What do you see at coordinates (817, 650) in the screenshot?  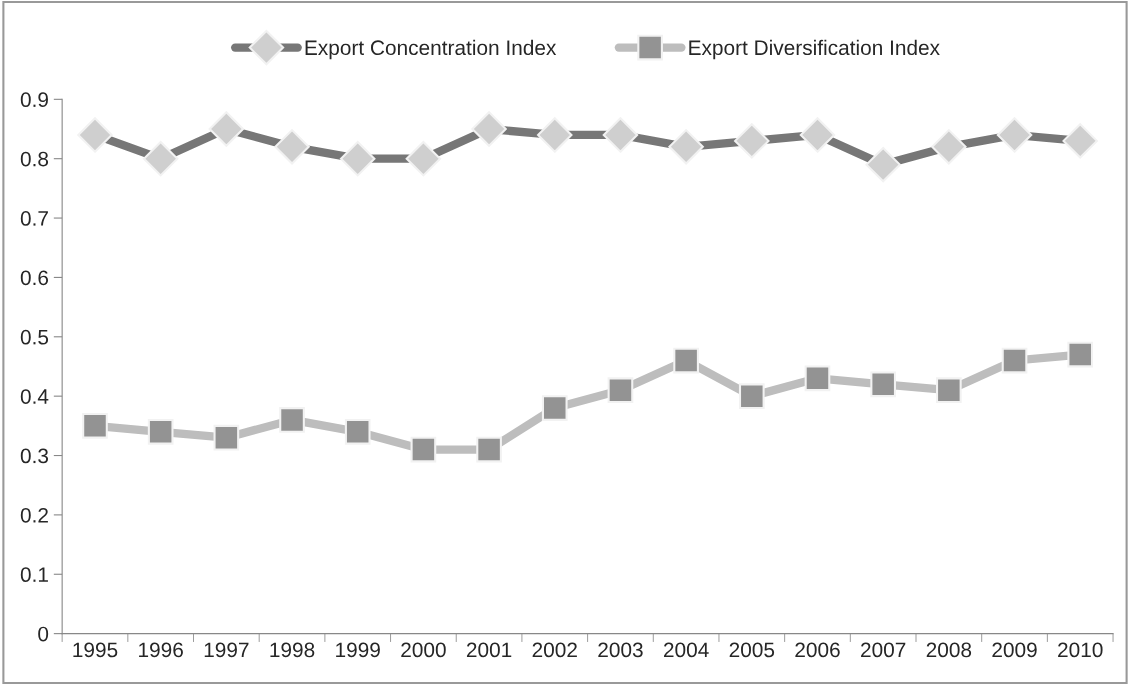 I see `x-tick-label: 2006` at bounding box center [817, 650].